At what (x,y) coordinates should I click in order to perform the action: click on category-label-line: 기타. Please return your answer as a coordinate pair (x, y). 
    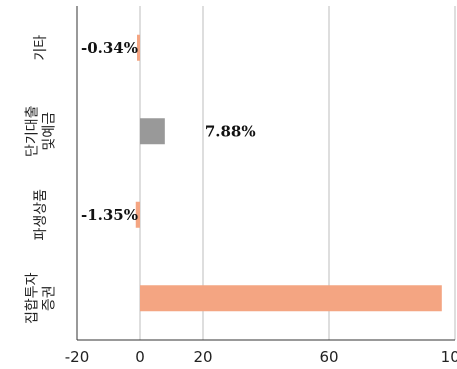
    Looking at the image, I should click on (41, 48).